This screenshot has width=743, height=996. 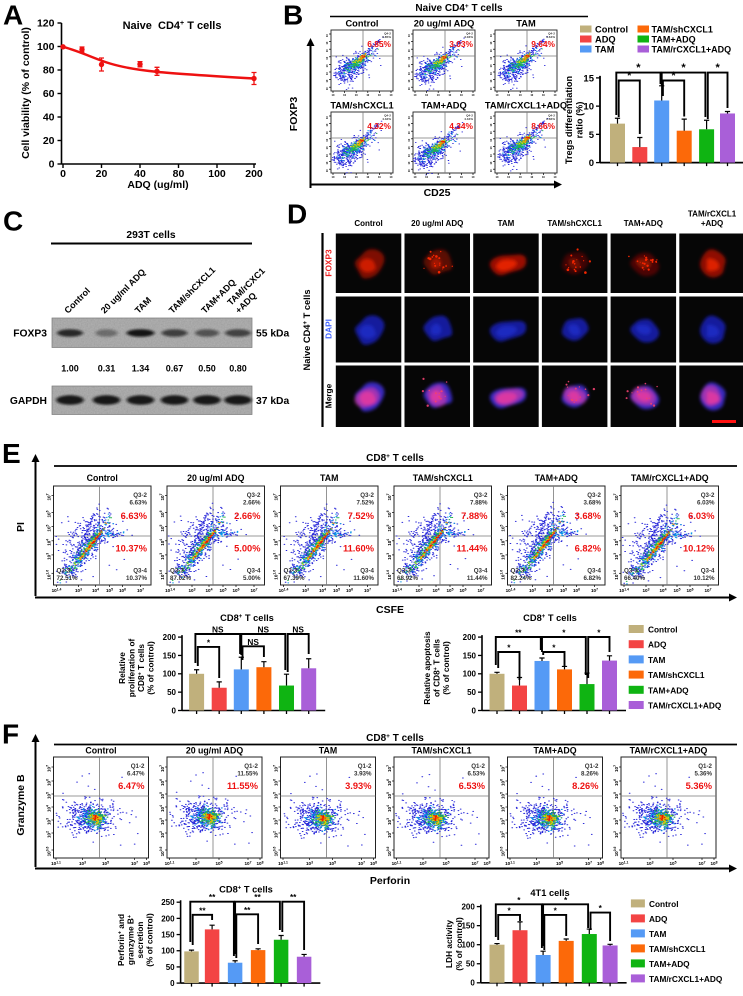 I want to click on svg-text: F, so click(x=10, y=734).